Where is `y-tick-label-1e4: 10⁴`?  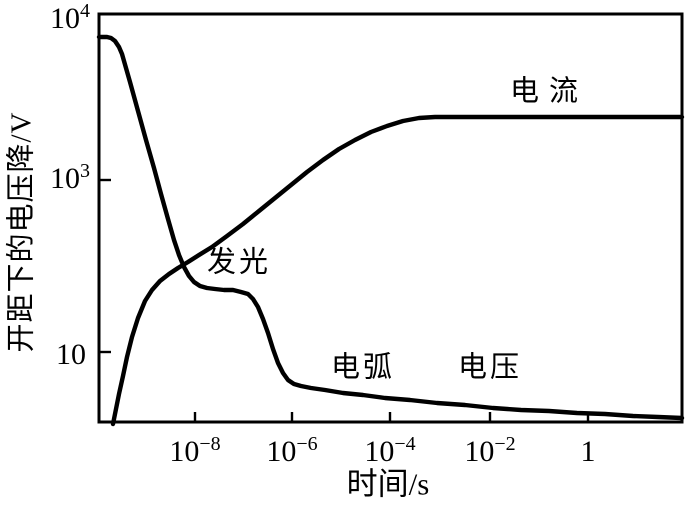
y-tick-label-1e4: 10⁴ is located at coordinates (70, 17).